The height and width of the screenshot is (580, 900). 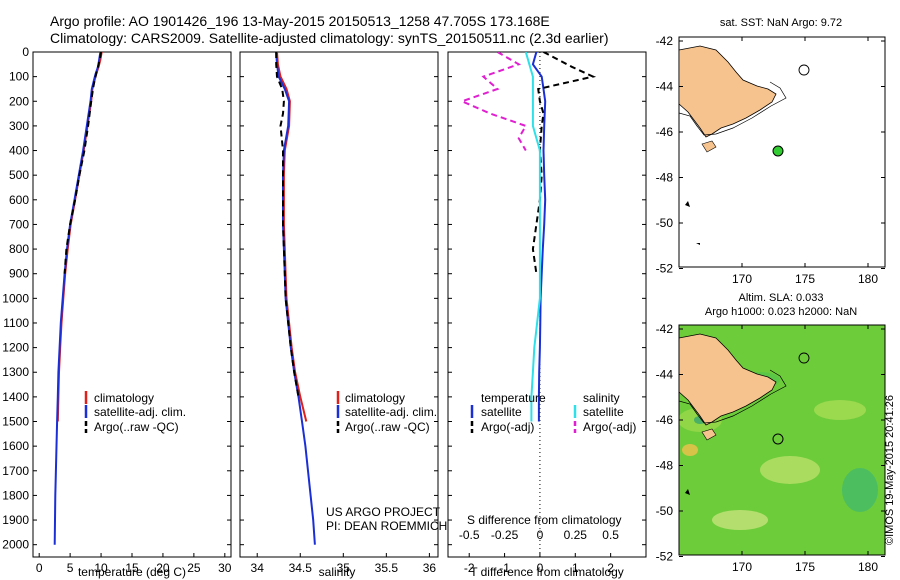 What do you see at coordinates (132, 568) in the screenshot?
I see `x-tick-label: 15` at bounding box center [132, 568].